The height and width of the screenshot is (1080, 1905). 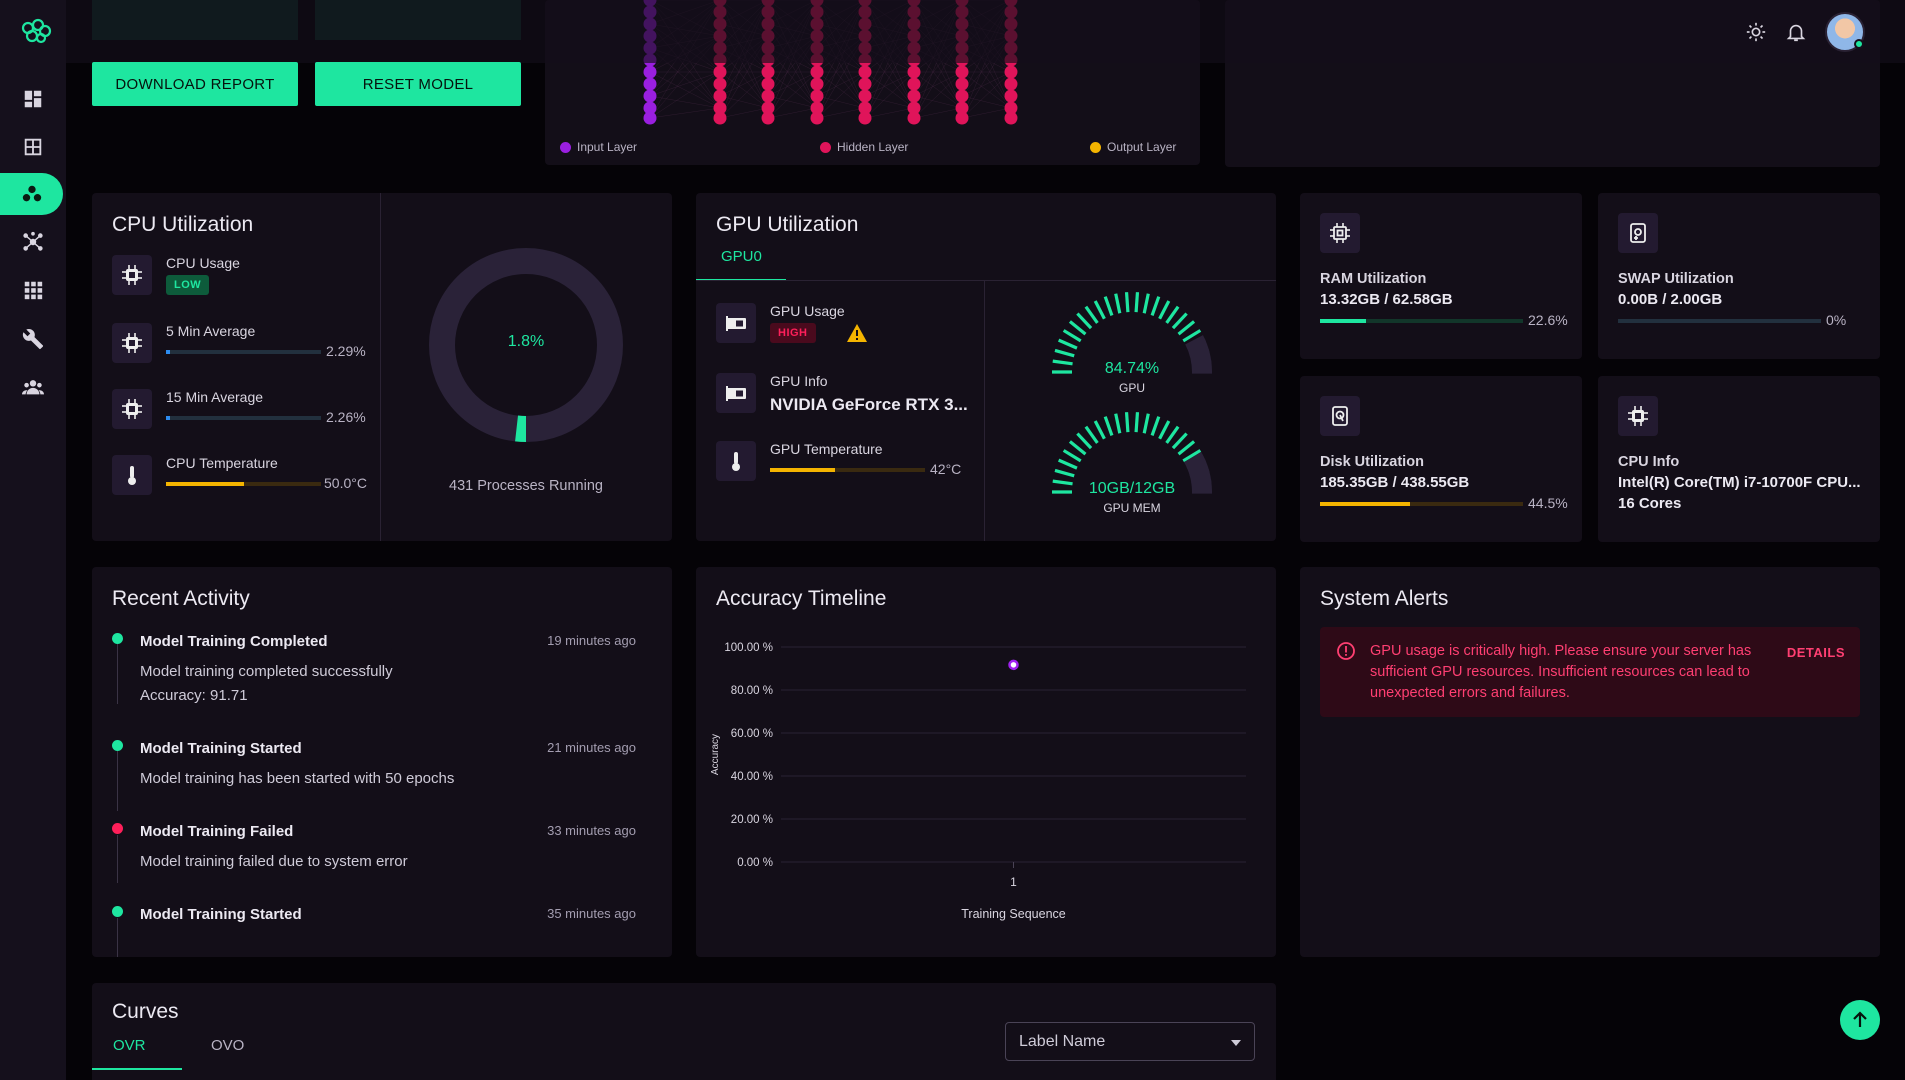 I want to click on curves-card: Curves OVR OVO, so click(x=684, y=1031).